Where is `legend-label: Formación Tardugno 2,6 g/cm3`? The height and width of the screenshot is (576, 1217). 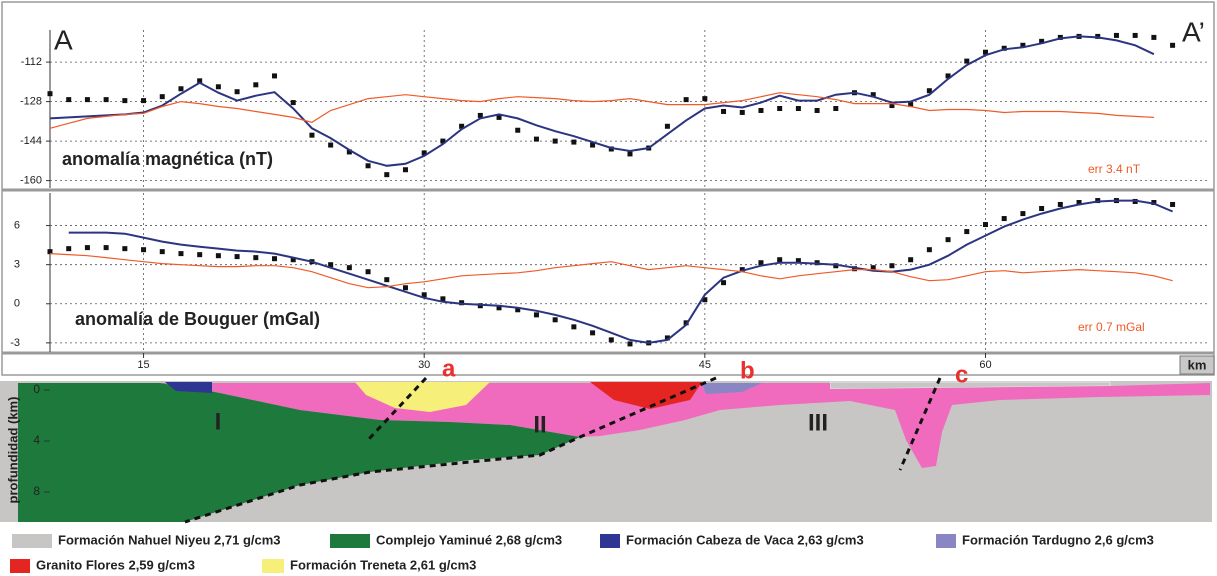
legend-label: Formación Tardugno 2,6 g/cm3 is located at coordinates (1058, 539).